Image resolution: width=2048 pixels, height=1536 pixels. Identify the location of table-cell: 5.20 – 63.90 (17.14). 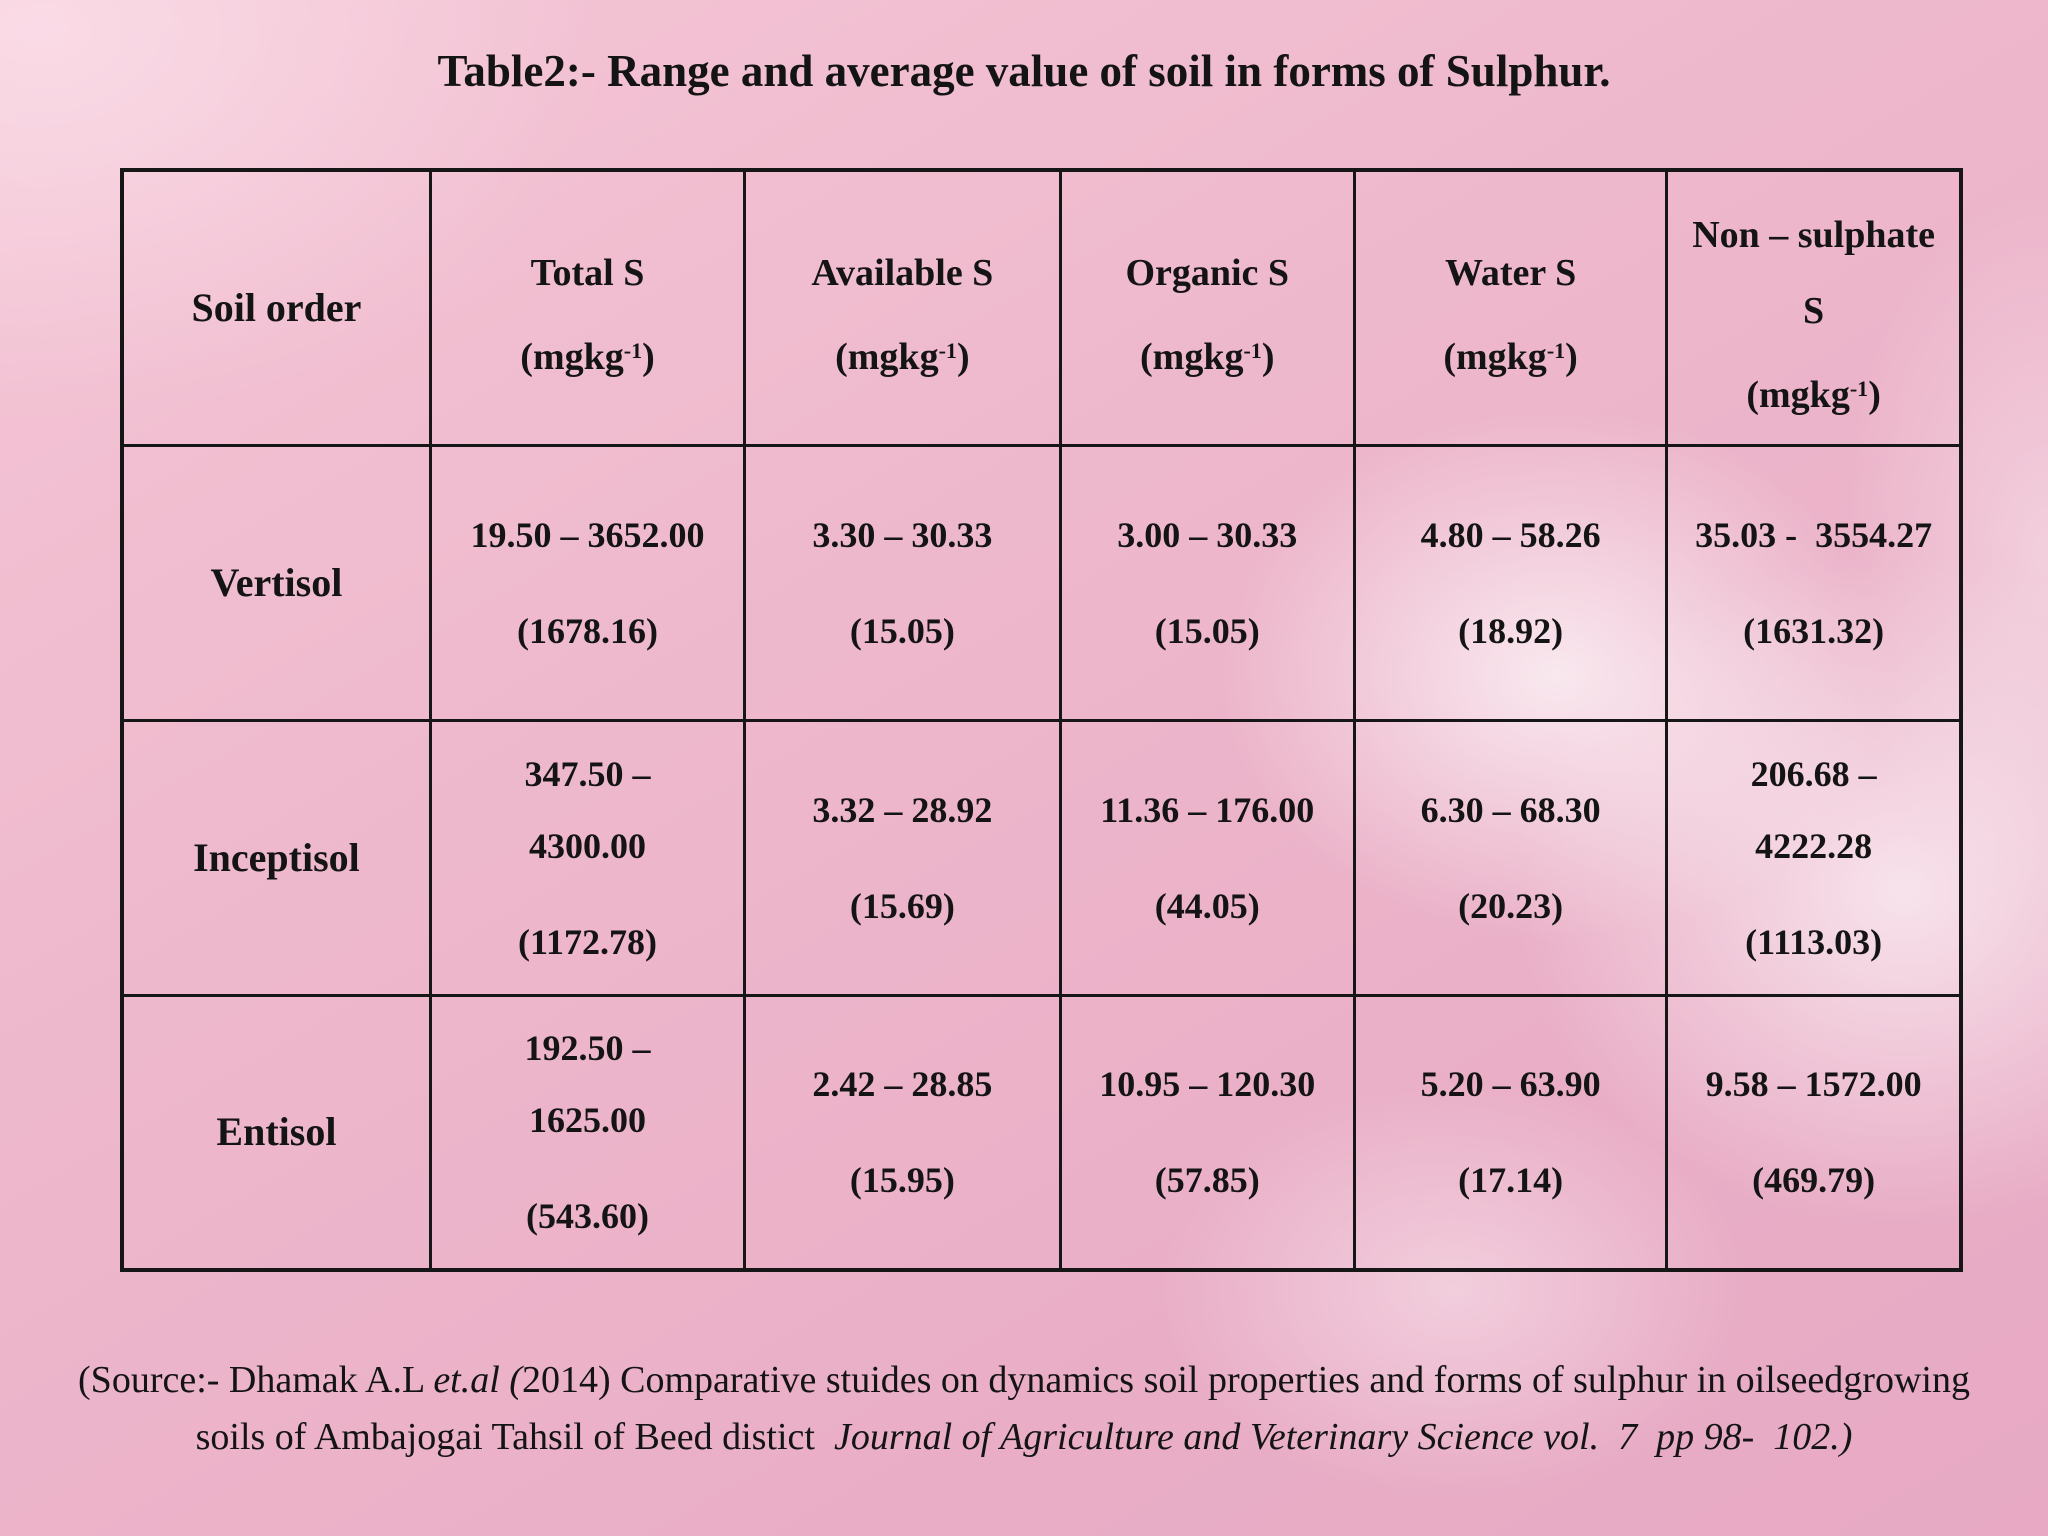
(1510, 1132).